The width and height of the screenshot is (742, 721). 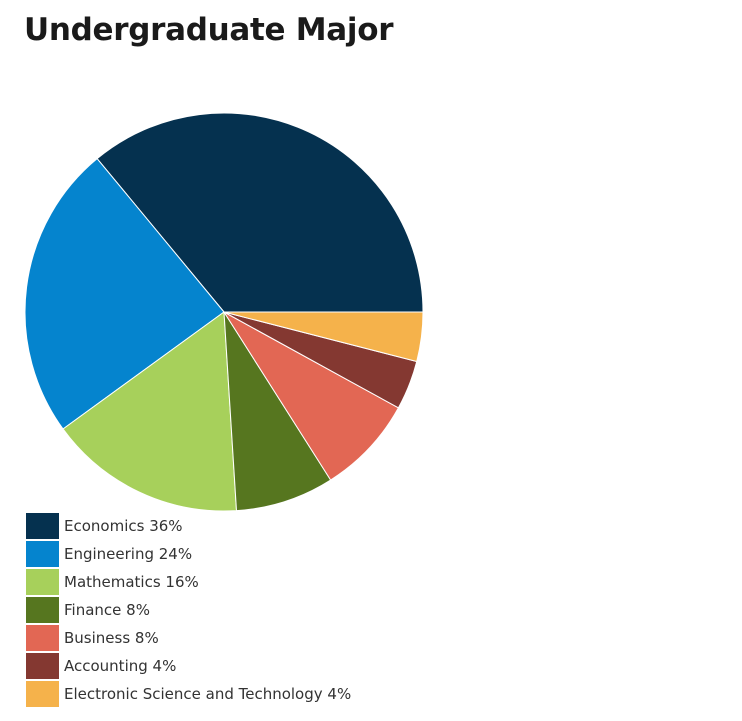 I want to click on legend-item: Business 8%, so click(x=188, y=638).